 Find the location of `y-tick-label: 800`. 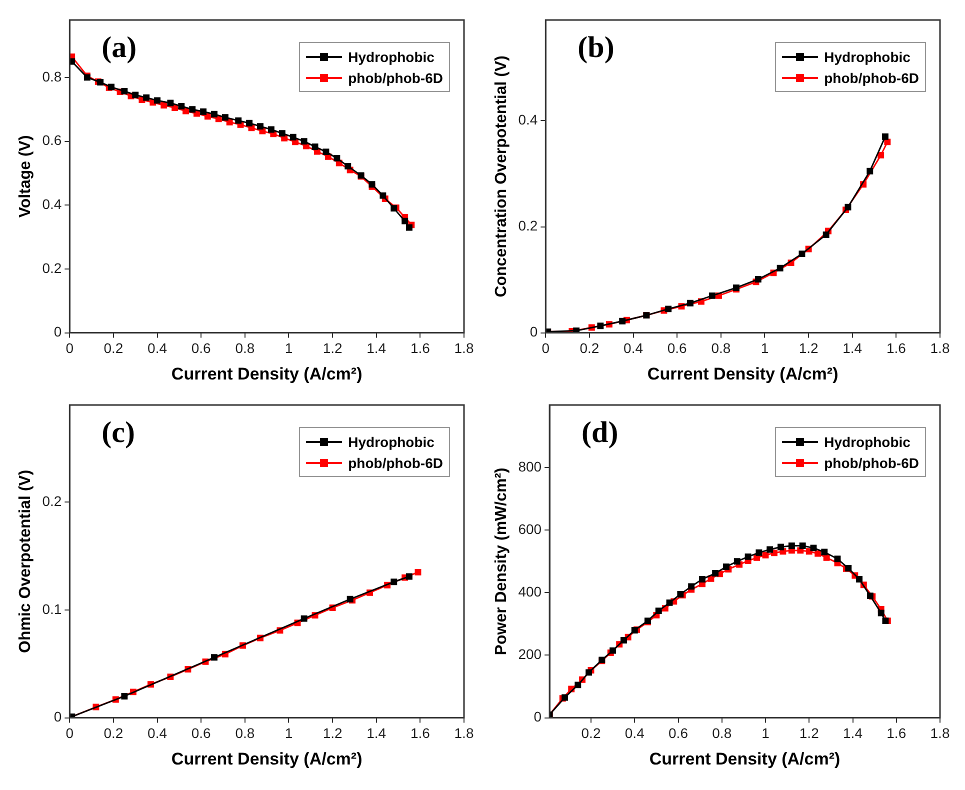

y-tick-label: 800 is located at coordinates (530, 466).